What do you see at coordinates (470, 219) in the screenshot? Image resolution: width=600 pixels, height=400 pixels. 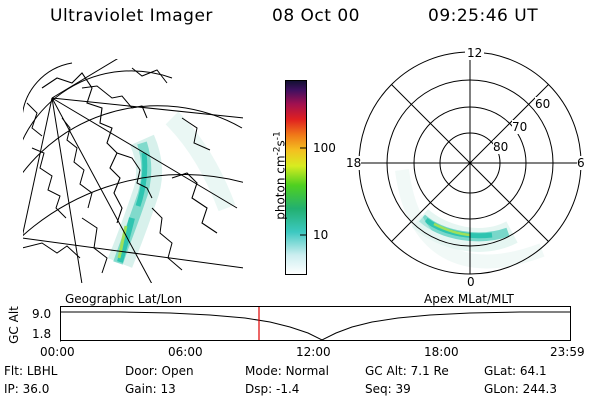 I see `aurora-emission-mlt` at bounding box center [470, 219].